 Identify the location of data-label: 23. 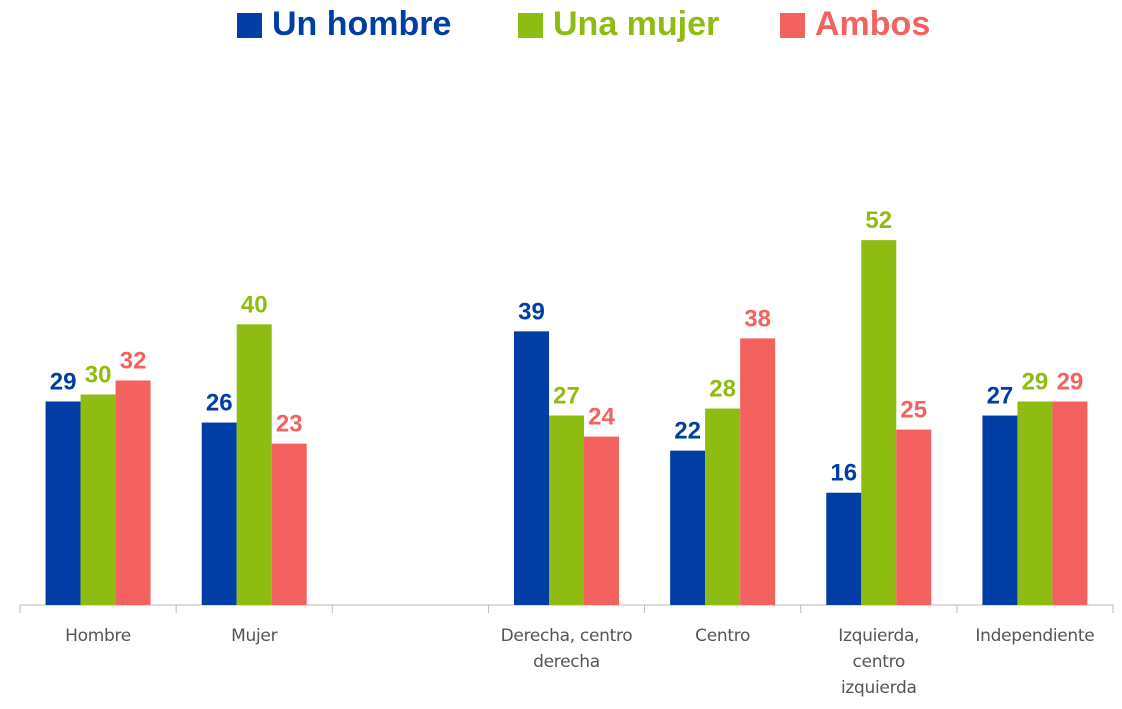
(289, 424).